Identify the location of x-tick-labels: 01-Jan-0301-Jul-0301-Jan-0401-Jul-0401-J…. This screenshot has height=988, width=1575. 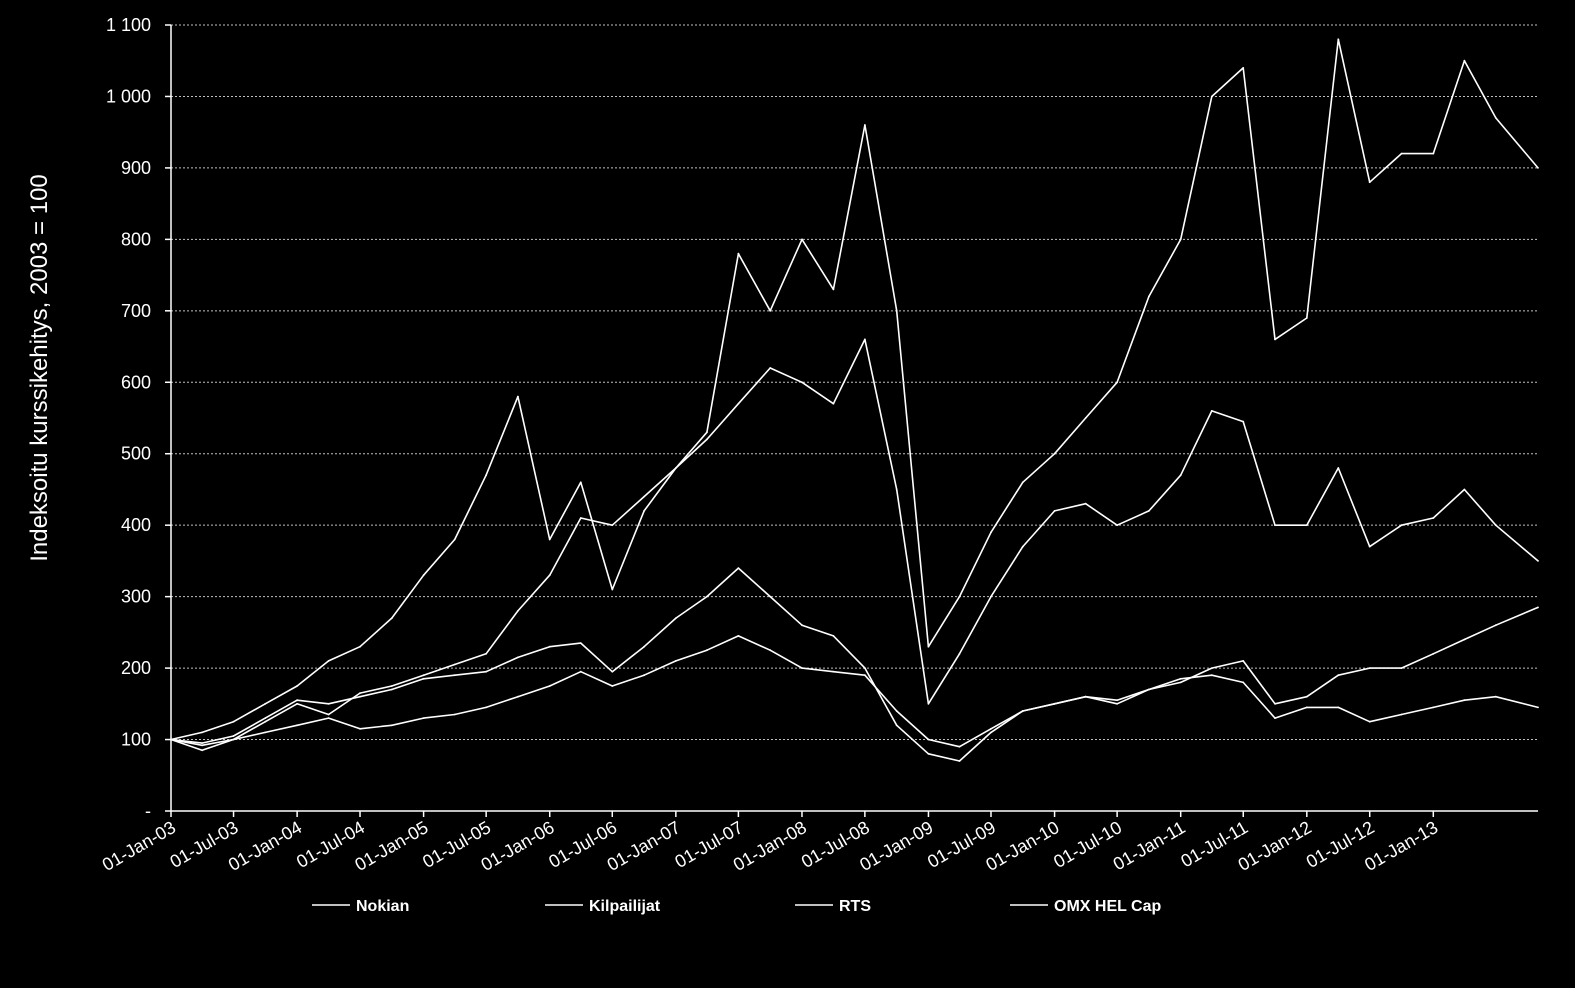
(770, 843).